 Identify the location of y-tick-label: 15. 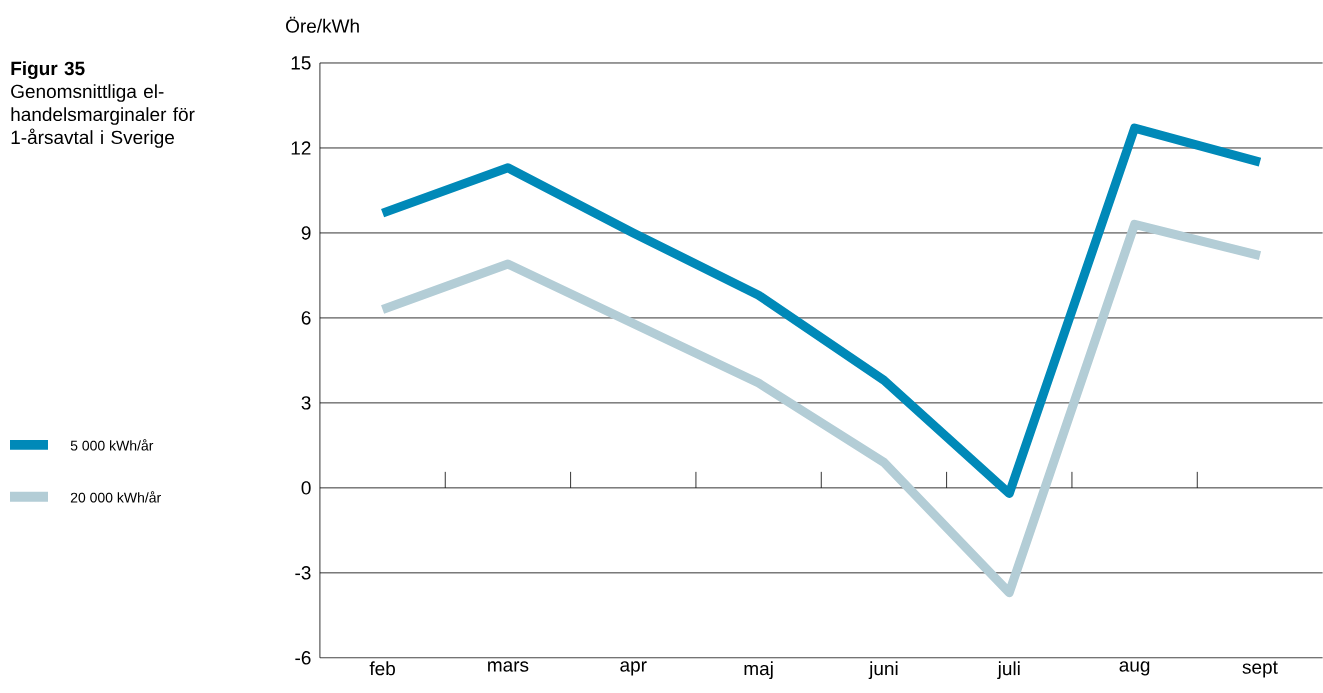
(301, 63).